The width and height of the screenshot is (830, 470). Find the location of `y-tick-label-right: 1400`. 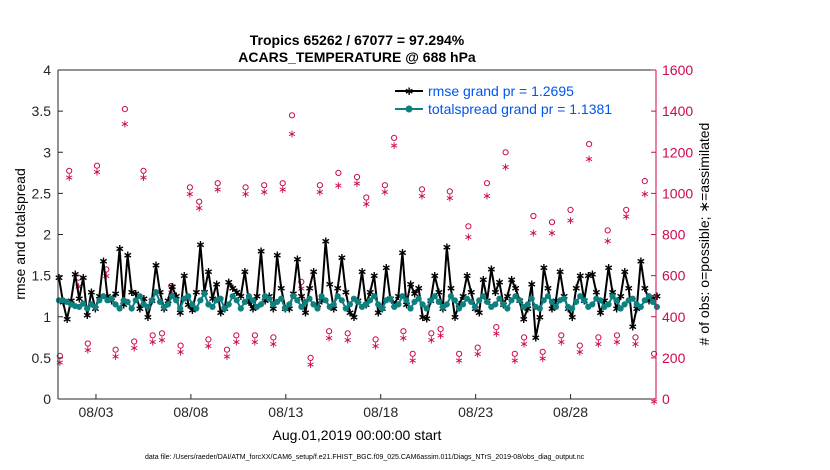

y-tick-label-right: 1400 is located at coordinates (677, 111).